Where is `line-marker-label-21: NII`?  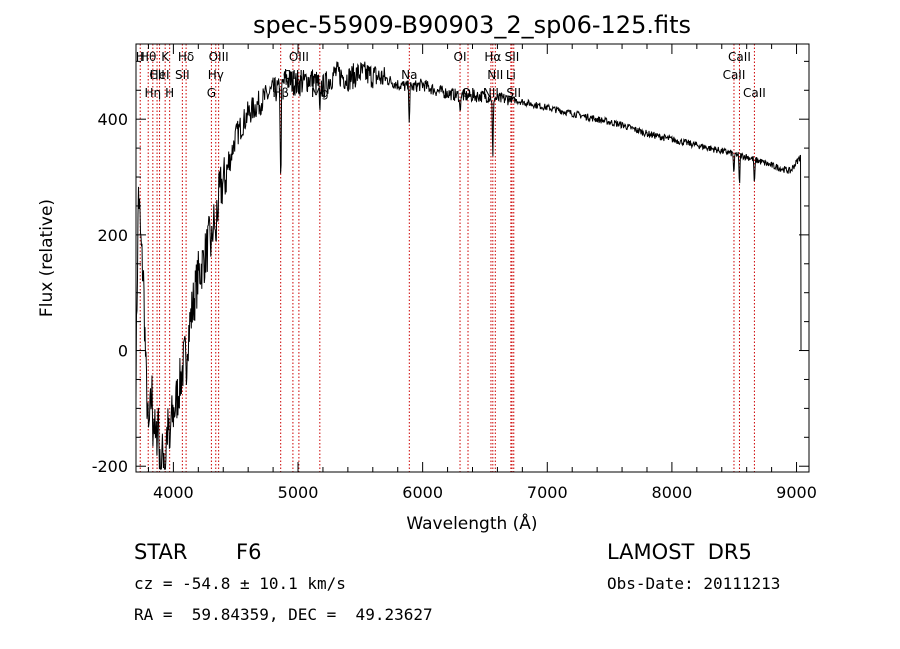 line-marker-label-21: NII is located at coordinates (495, 75).